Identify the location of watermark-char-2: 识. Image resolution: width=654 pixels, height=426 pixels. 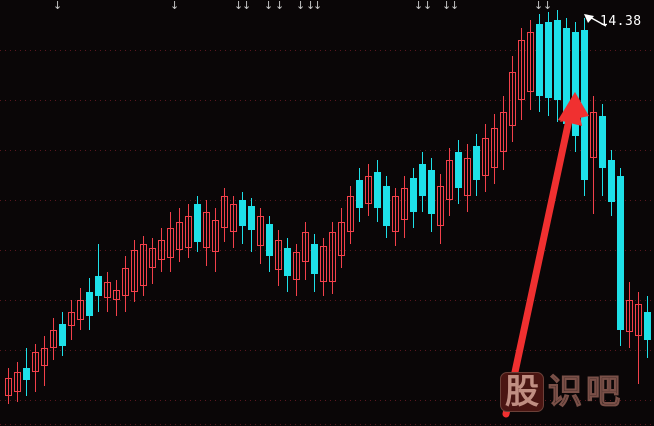
(565, 392).